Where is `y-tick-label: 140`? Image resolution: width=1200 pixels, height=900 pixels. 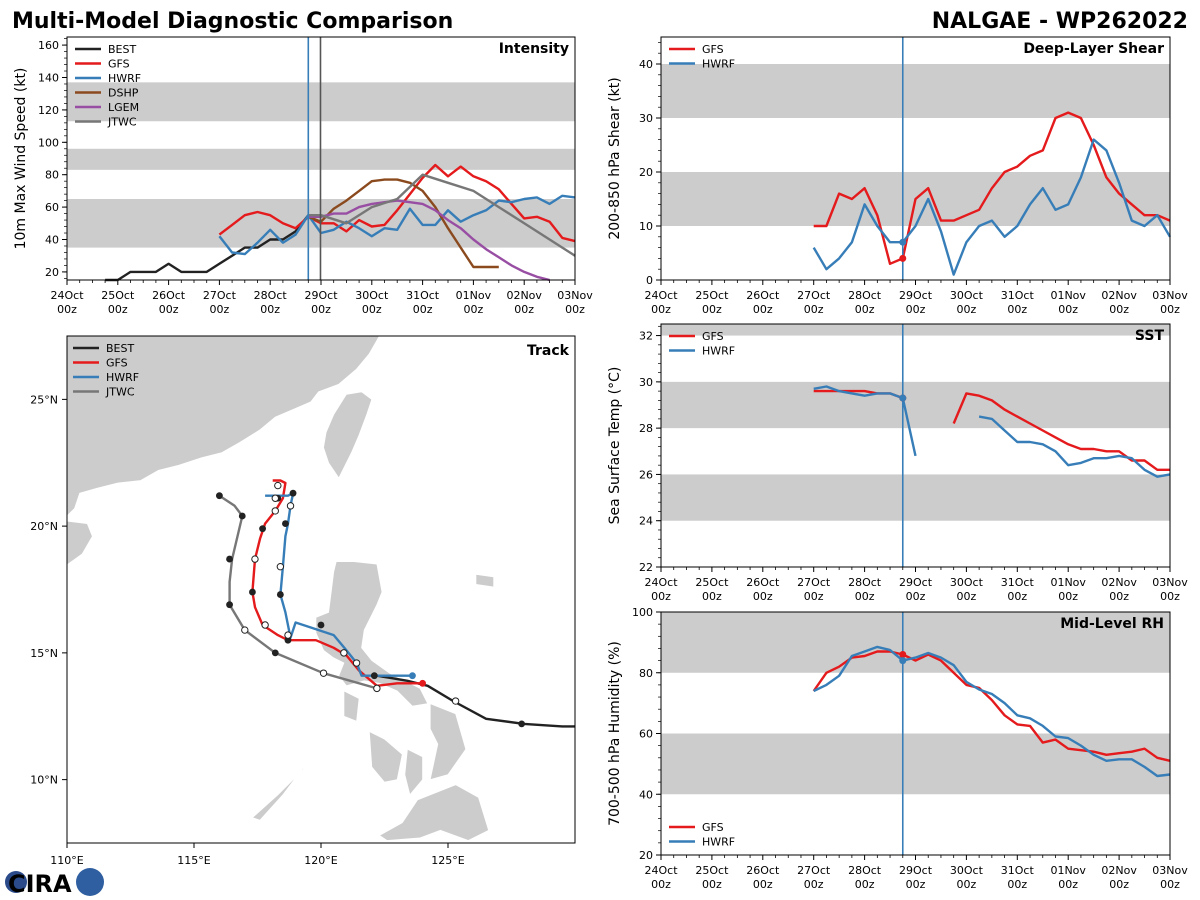 y-tick-label: 140 is located at coordinates (48, 78).